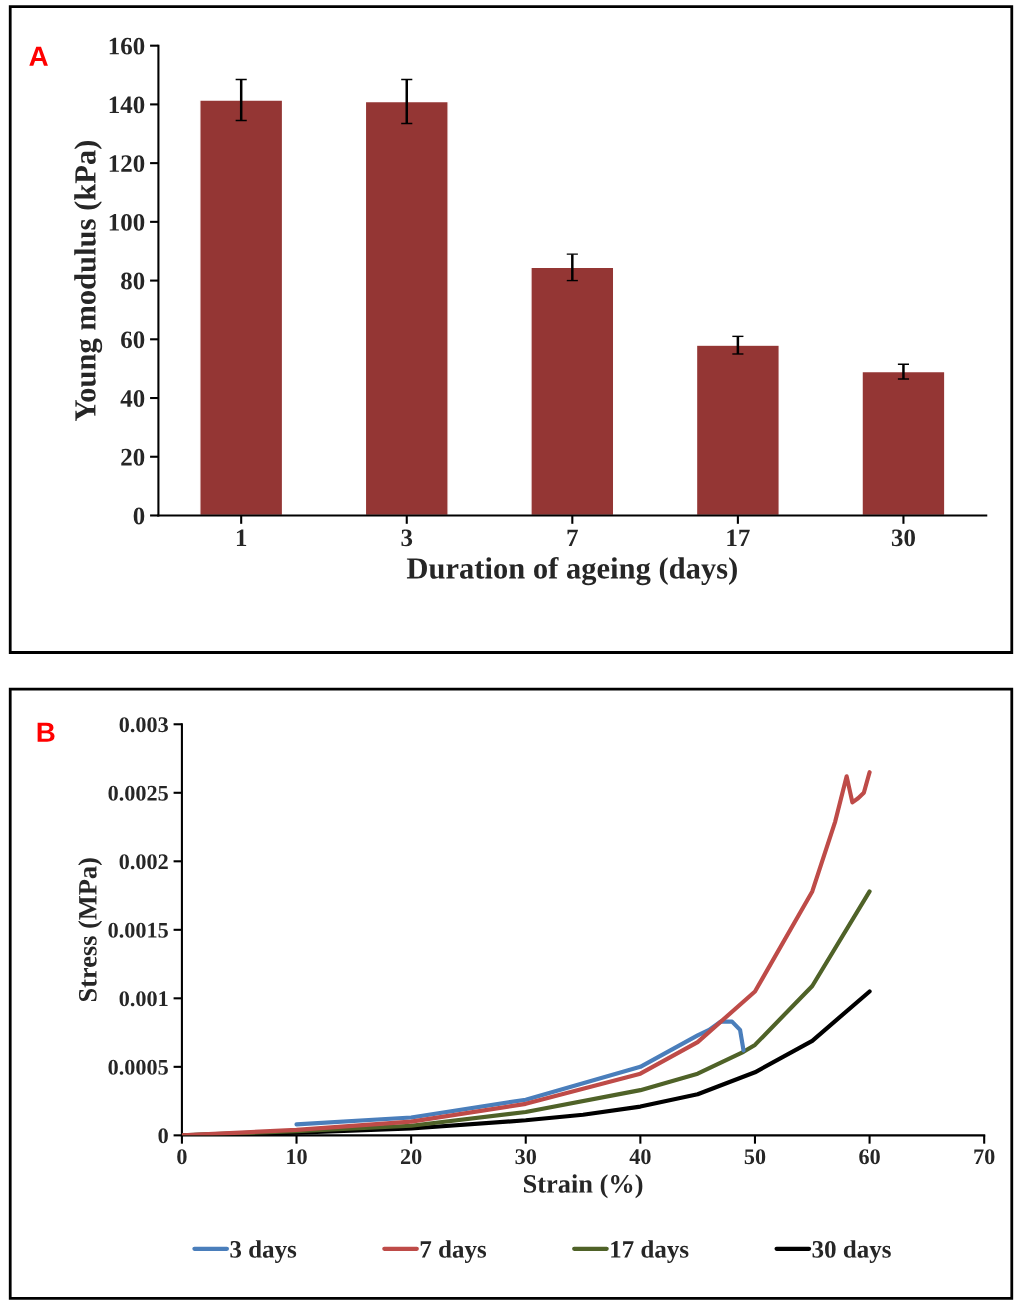  What do you see at coordinates (138, 930) in the screenshot?
I see `y-tick-label: 0.0015` at bounding box center [138, 930].